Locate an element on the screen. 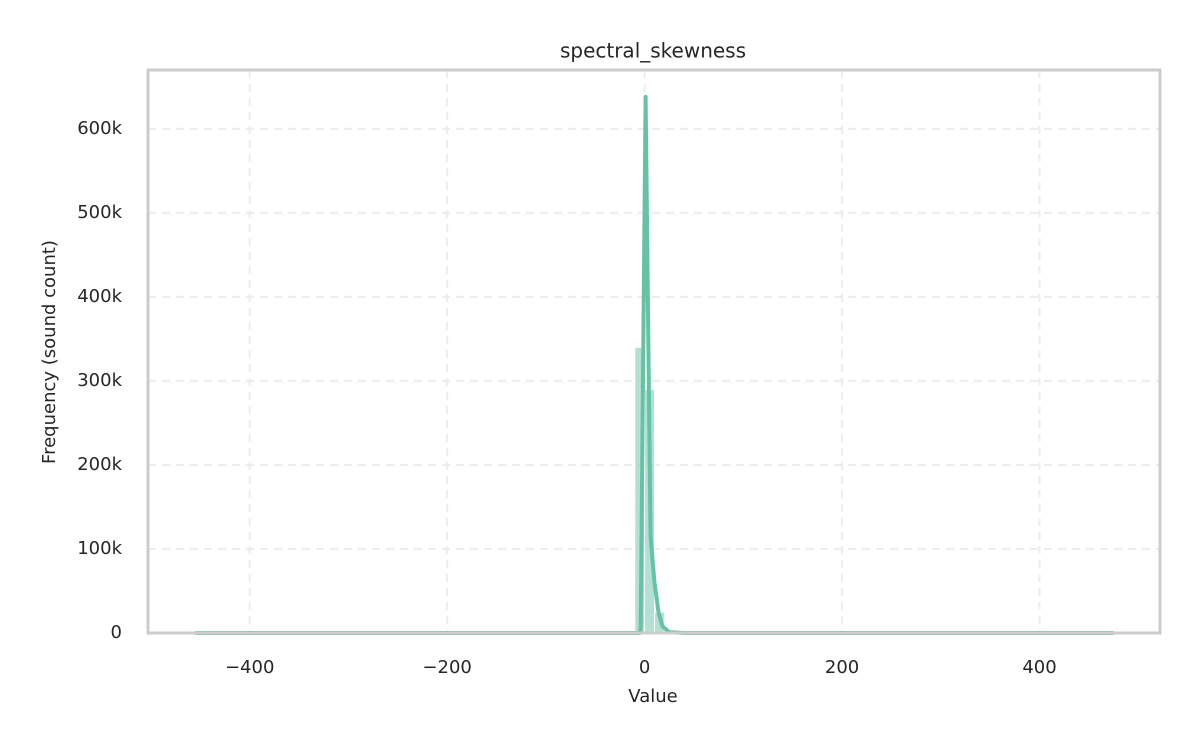 This screenshot has width=1200, height=750. x-tick-label: 0 is located at coordinates (644, 667).